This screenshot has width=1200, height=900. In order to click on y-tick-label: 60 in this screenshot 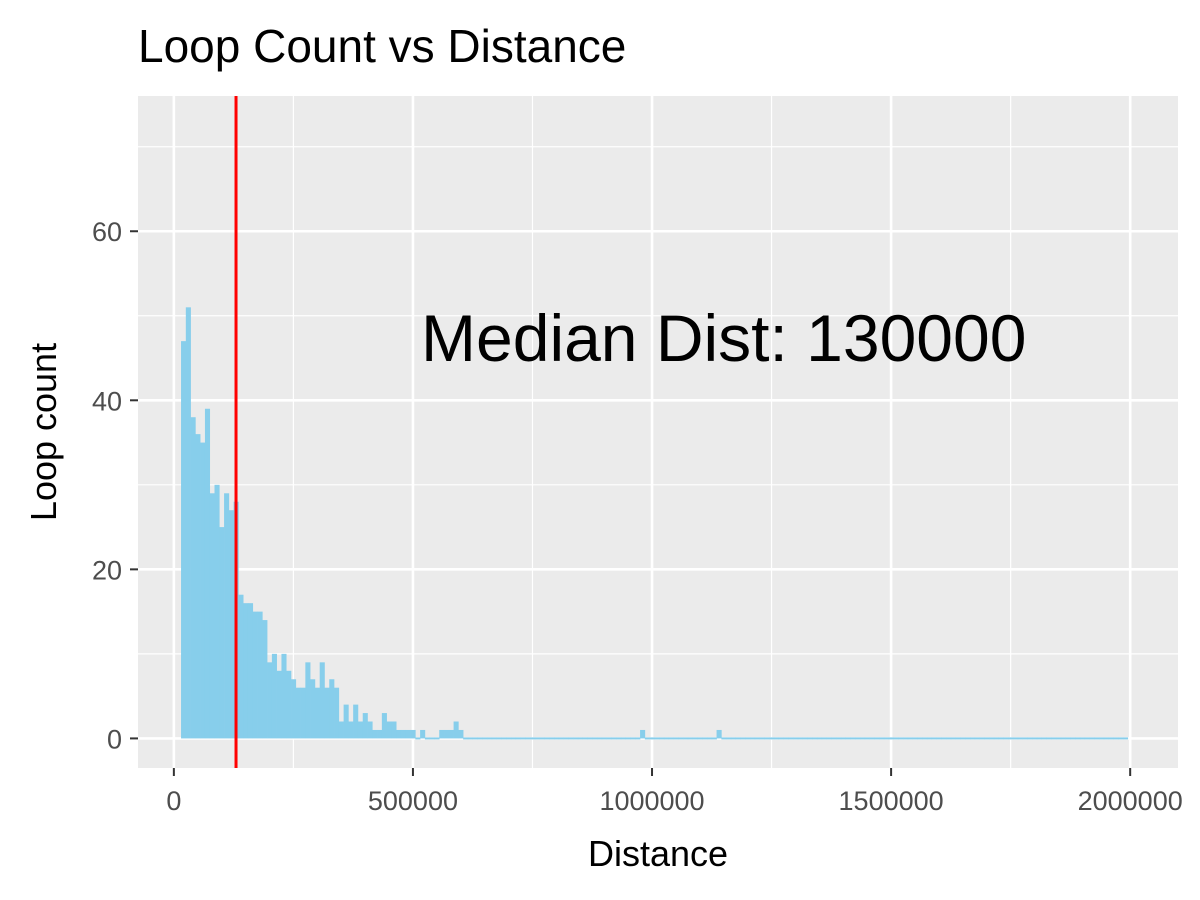, I will do `click(107, 232)`.